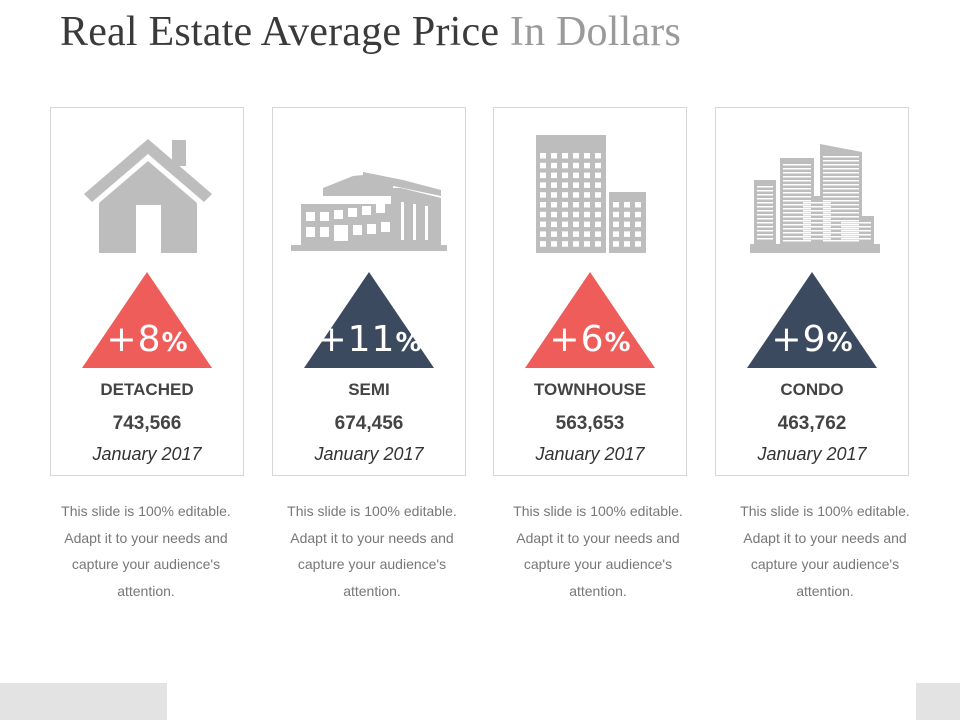 The width and height of the screenshot is (960, 720). What do you see at coordinates (280, 32) in the screenshot?
I see `title-main: Real Estate Average Price` at bounding box center [280, 32].